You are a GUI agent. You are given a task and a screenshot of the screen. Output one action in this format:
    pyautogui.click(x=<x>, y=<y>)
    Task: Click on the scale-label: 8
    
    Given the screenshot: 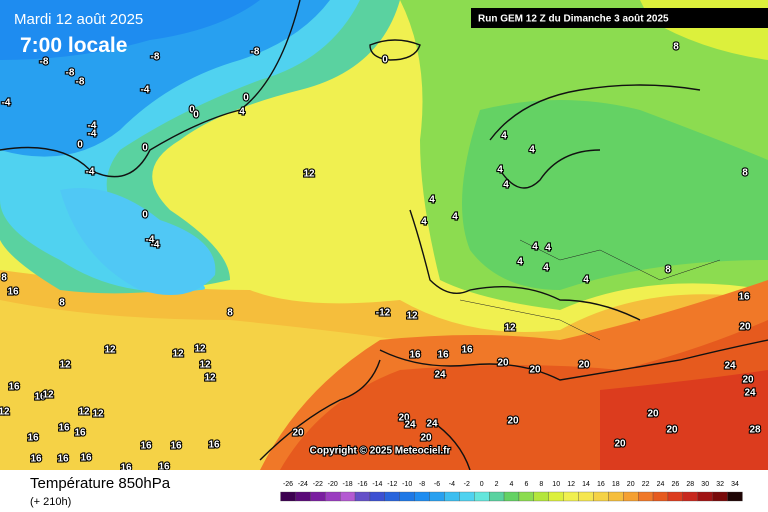 What is the action you would take?
    pyautogui.click(x=541, y=484)
    